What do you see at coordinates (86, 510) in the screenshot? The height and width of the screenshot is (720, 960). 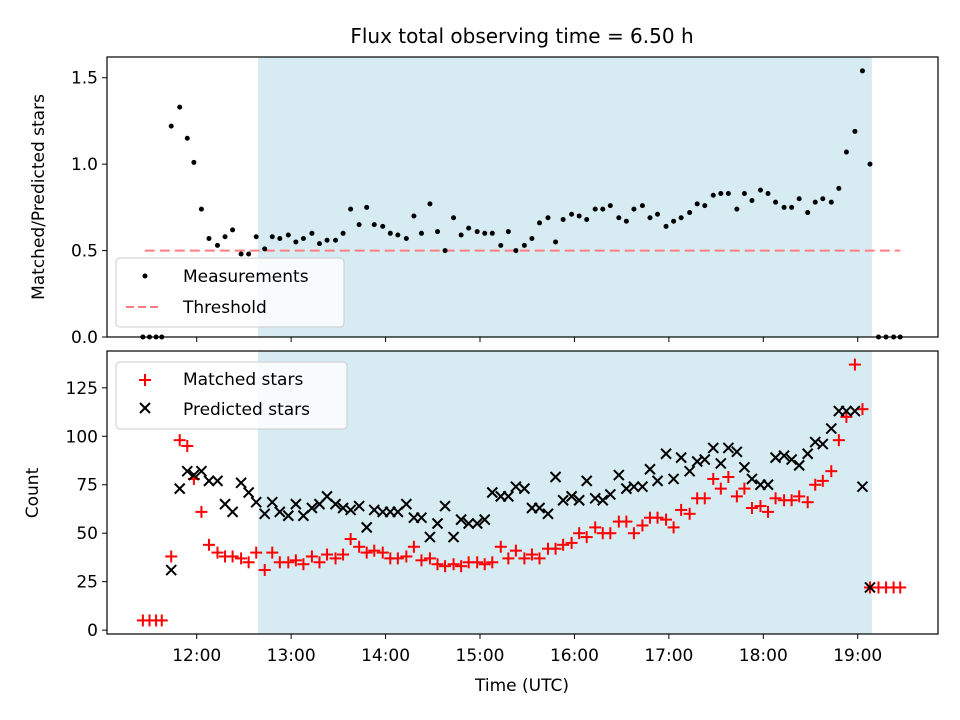 I see `count-y-axis: 0 25 50 75 100 125` at bounding box center [86, 510].